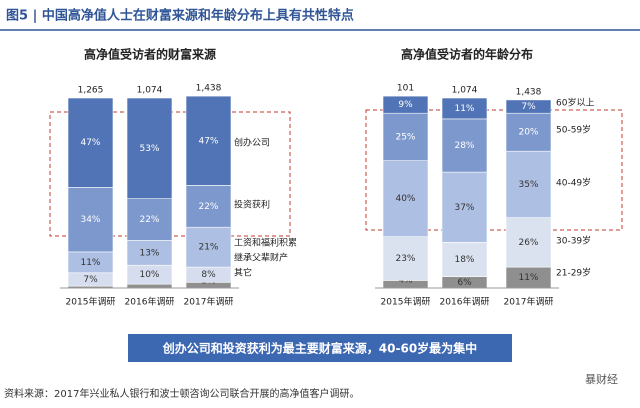 This screenshot has width=640, height=408. Describe the element at coordinates (573, 130) in the screenshot. I see `legend-label: 50-59岁` at that location.